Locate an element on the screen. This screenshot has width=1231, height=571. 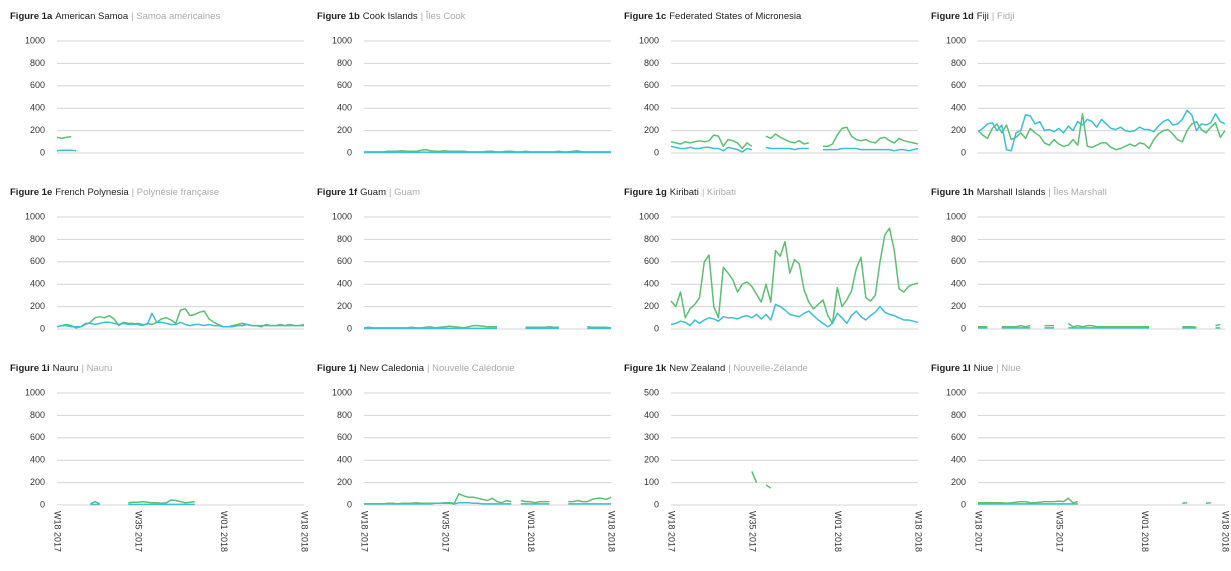
panel: Figure 1d Fiji | Fidji 0 200 400 600 800 1000 is located at coordinates (1078, 84).